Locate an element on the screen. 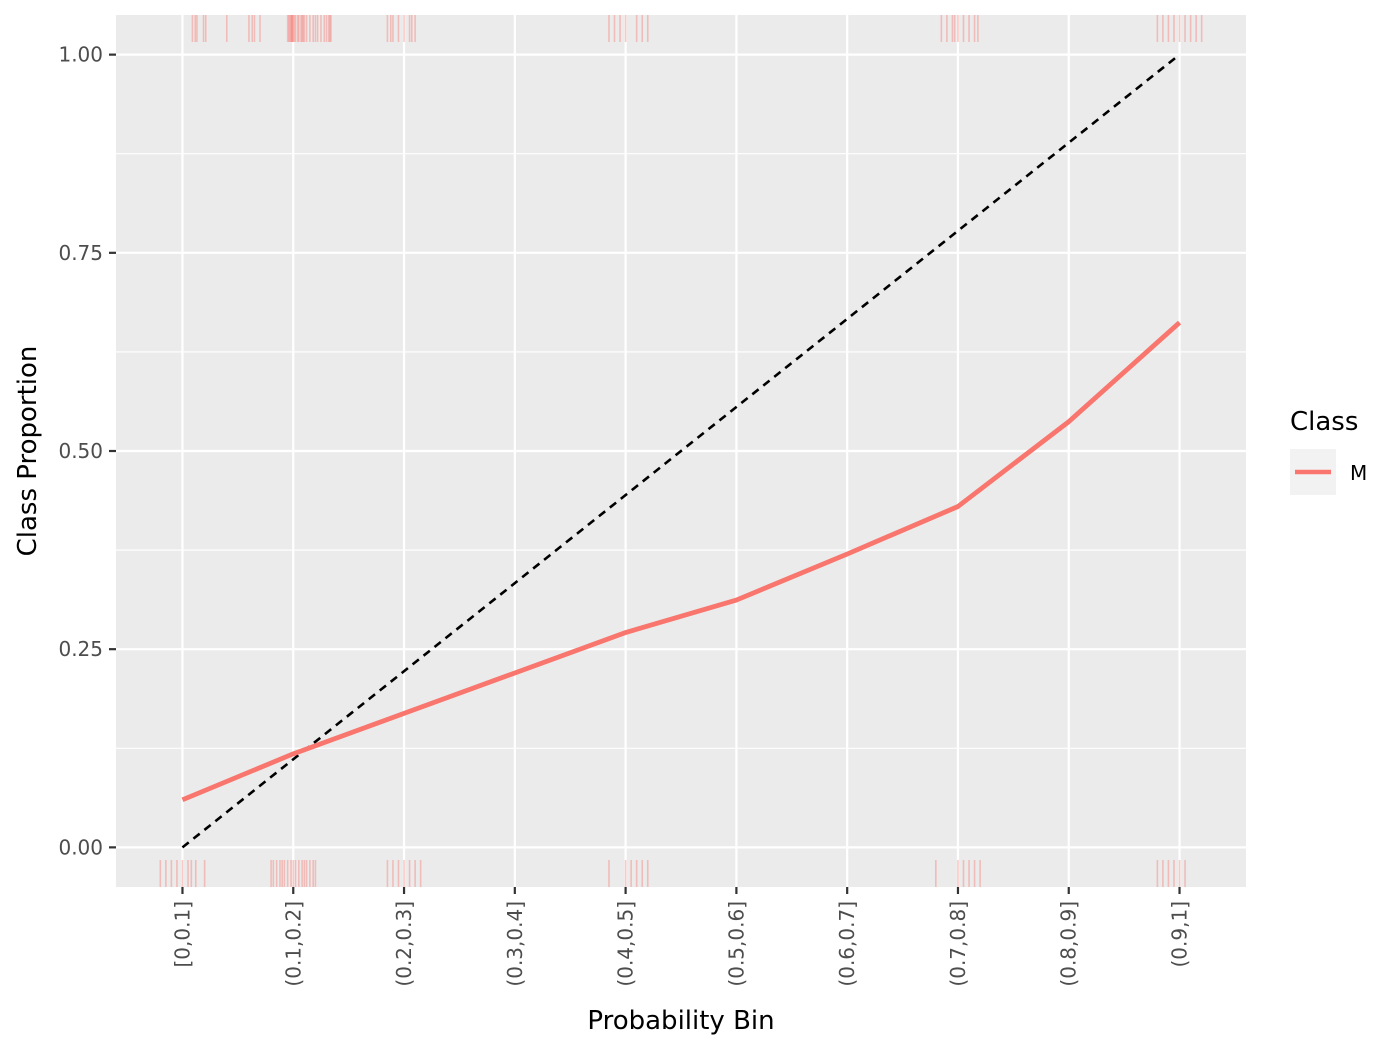 Image resolution: width=1400 pixels, height=1050 pixels. x-axis-title: Probability Bin is located at coordinates (680, 1021).